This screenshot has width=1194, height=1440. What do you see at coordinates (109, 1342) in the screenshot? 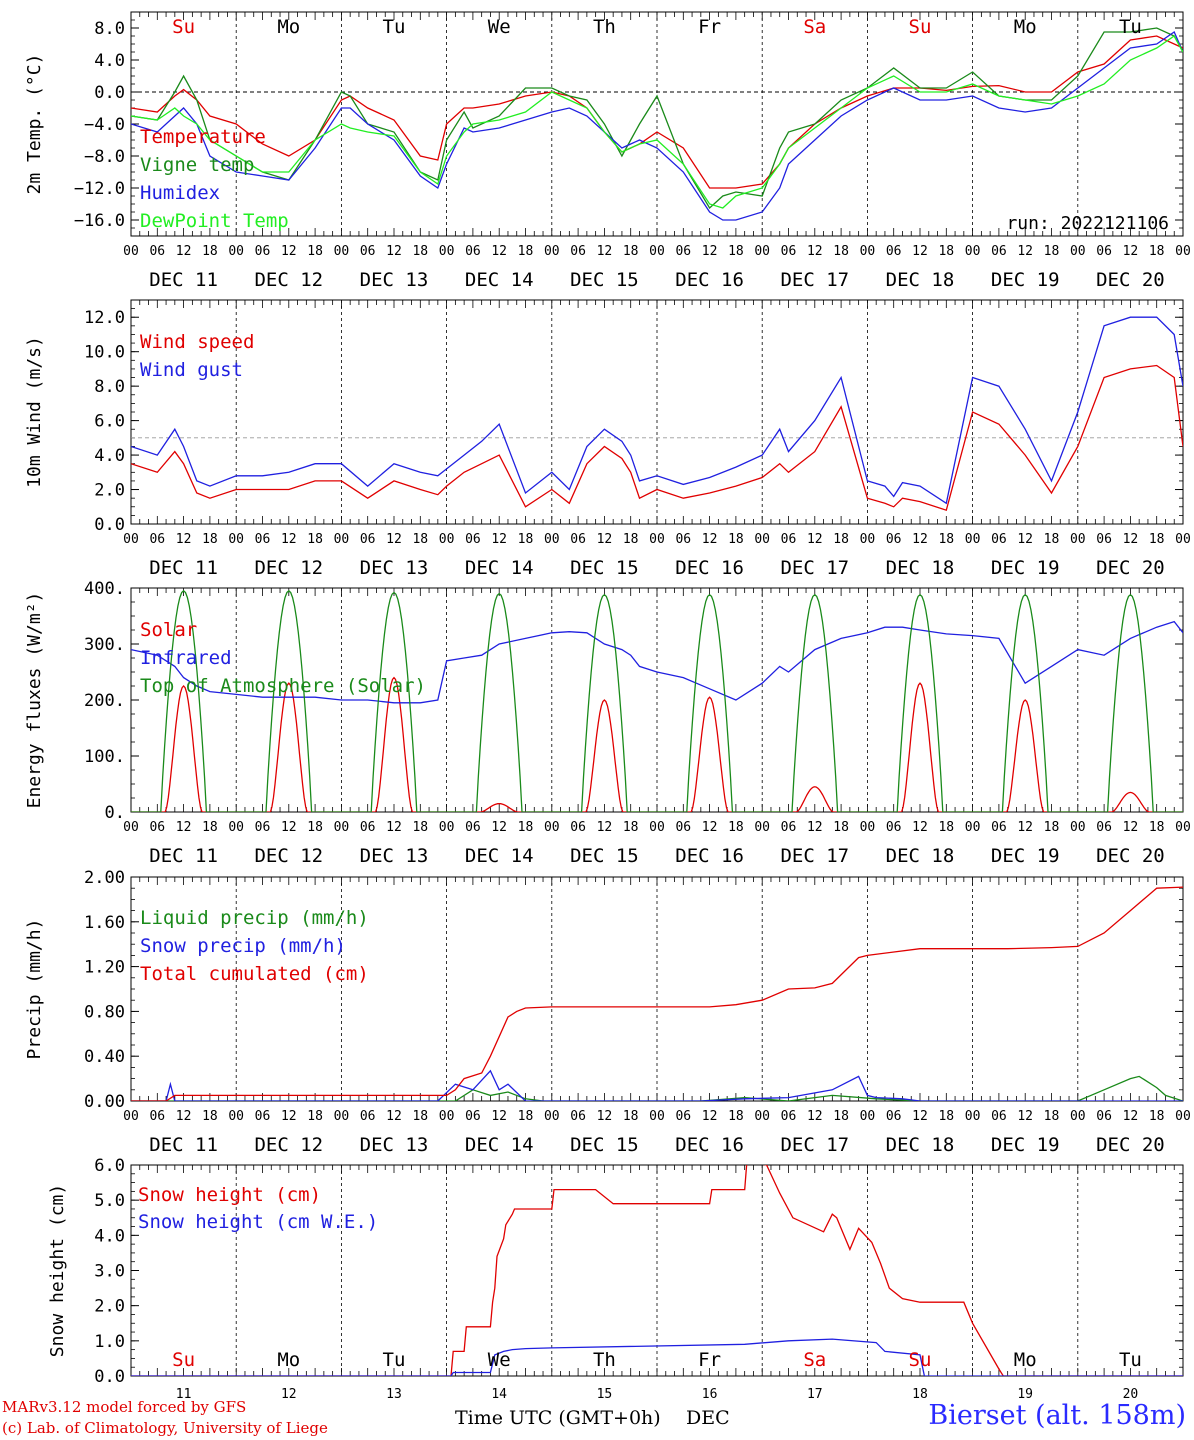
I see `y-tick-label: 1.0` at bounding box center [109, 1342].